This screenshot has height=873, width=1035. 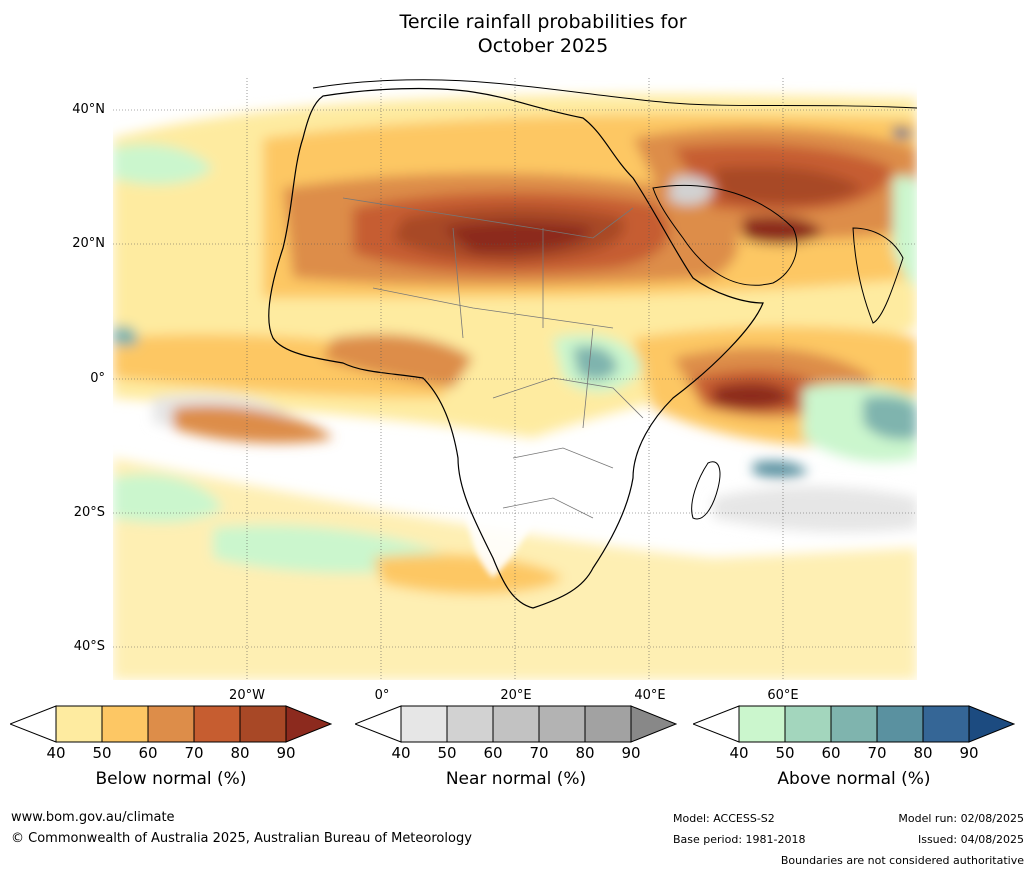 What do you see at coordinates (970, 839) in the screenshot?
I see `issued-text: Issued: 04/08/2025` at bounding box center [970, 839].